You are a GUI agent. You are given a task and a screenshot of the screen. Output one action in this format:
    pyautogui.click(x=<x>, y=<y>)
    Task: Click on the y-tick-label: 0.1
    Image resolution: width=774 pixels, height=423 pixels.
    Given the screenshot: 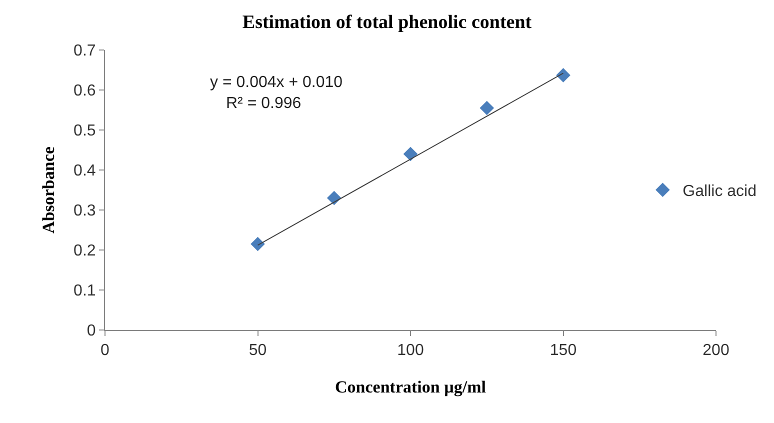 What is the action you would take?
    pyautogui.click(x=85, y=291)
    